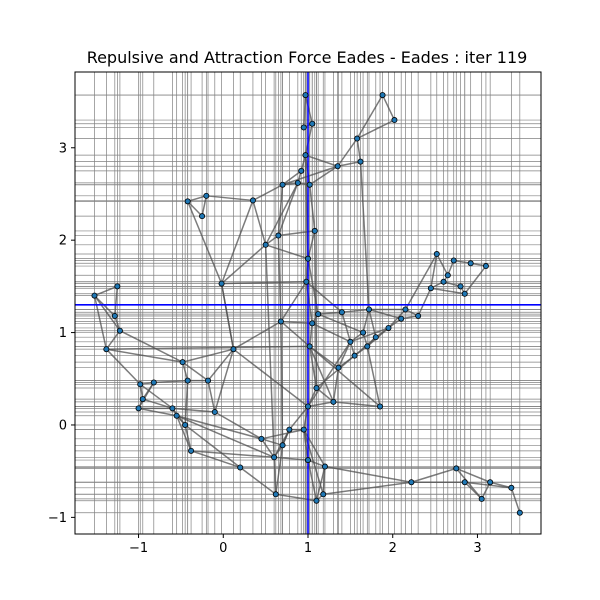 This screenshot has height=600, width=600. Describe the element at coordinates (138, 548) in the screenshot. I see `x-tick-label: −1` at that location.